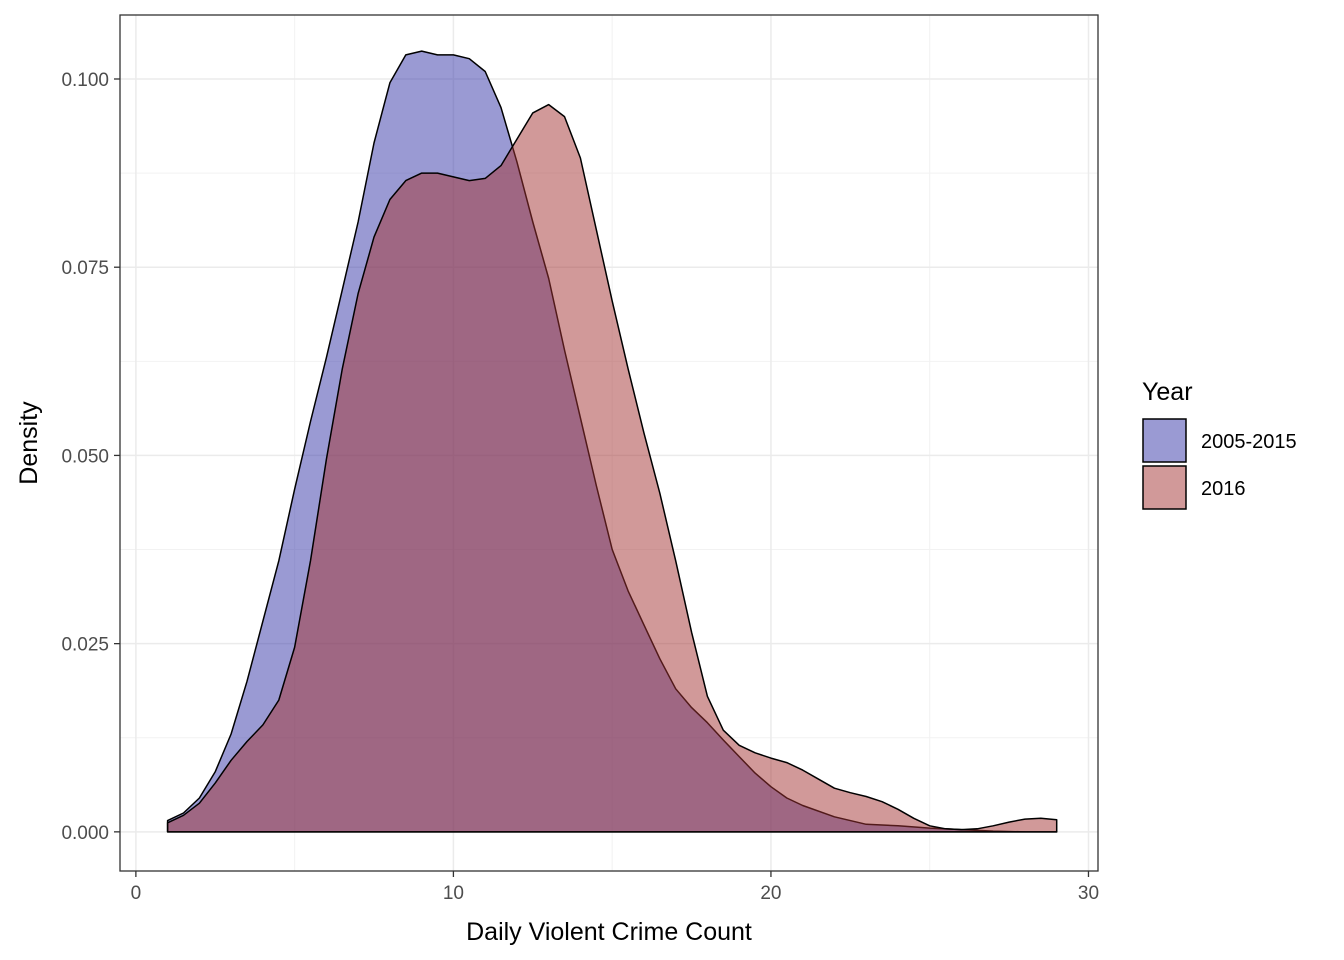 This screenshot has height=960, width=1344. Describe the element at coordinates (85, 645) in the screenshot. I see `y-tick-label: 0.025` at that location.